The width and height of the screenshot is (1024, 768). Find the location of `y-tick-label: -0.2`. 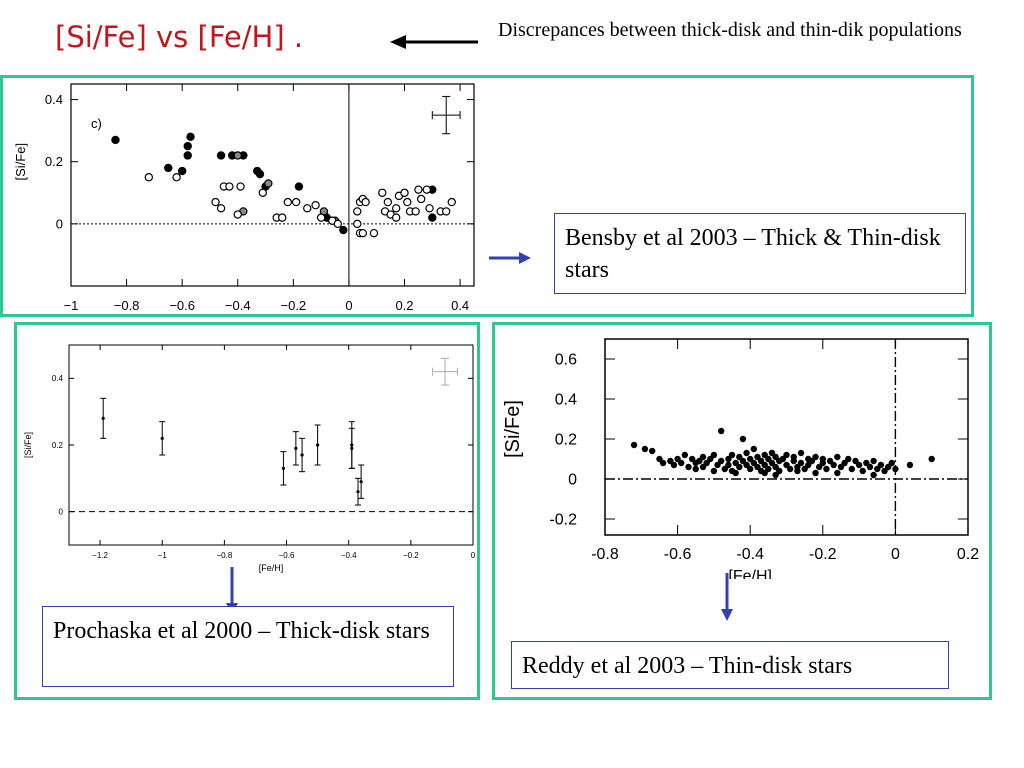

y-tick-label: -0.2 is located at coordinates (563, 520).